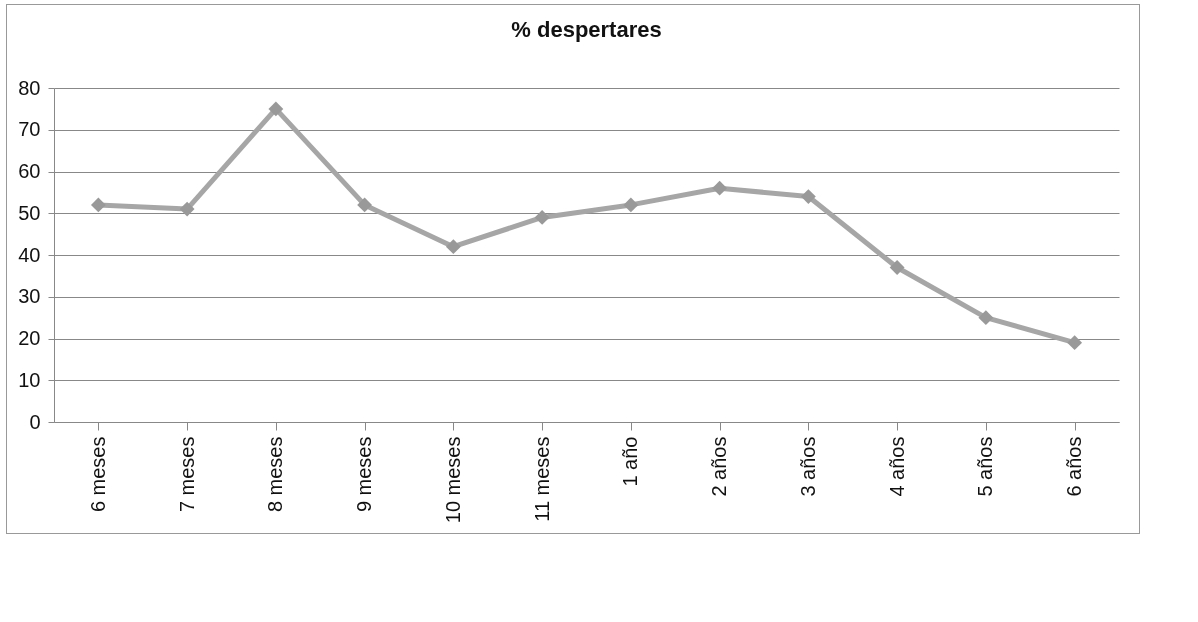 The height and width of the screenshot is (622, 1198). Describe the element at coordinates (541, 479) in the screenshot. I see `x-tick-label: 11 meses` at that location.